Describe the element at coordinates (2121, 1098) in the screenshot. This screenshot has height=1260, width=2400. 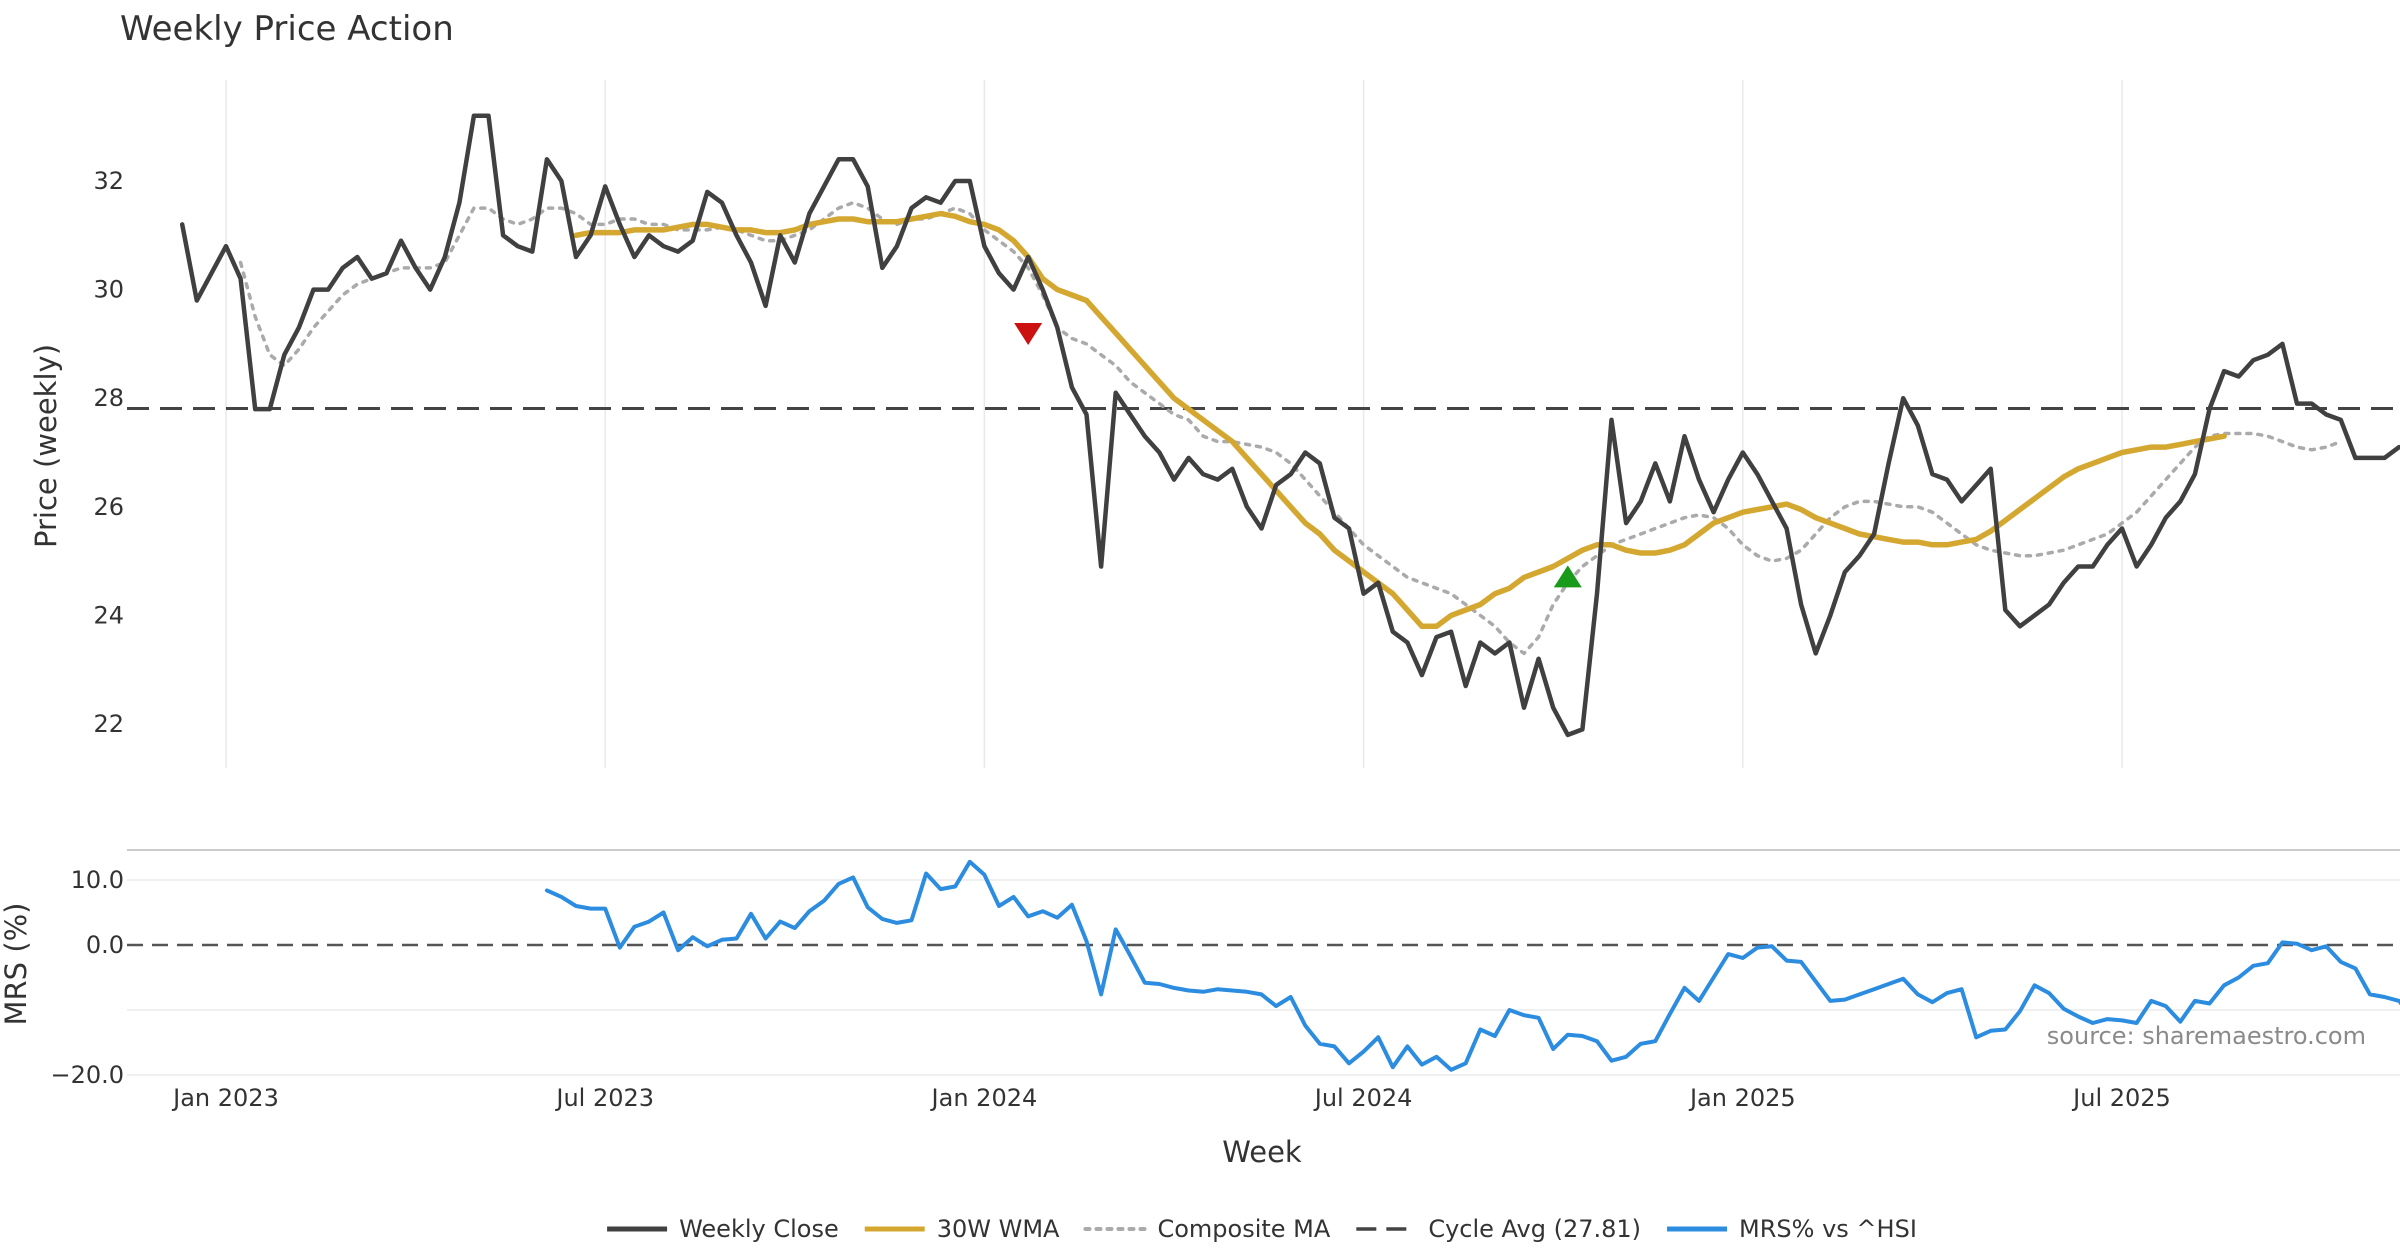
I see `x-tick-label: Jul 2025` at that location.